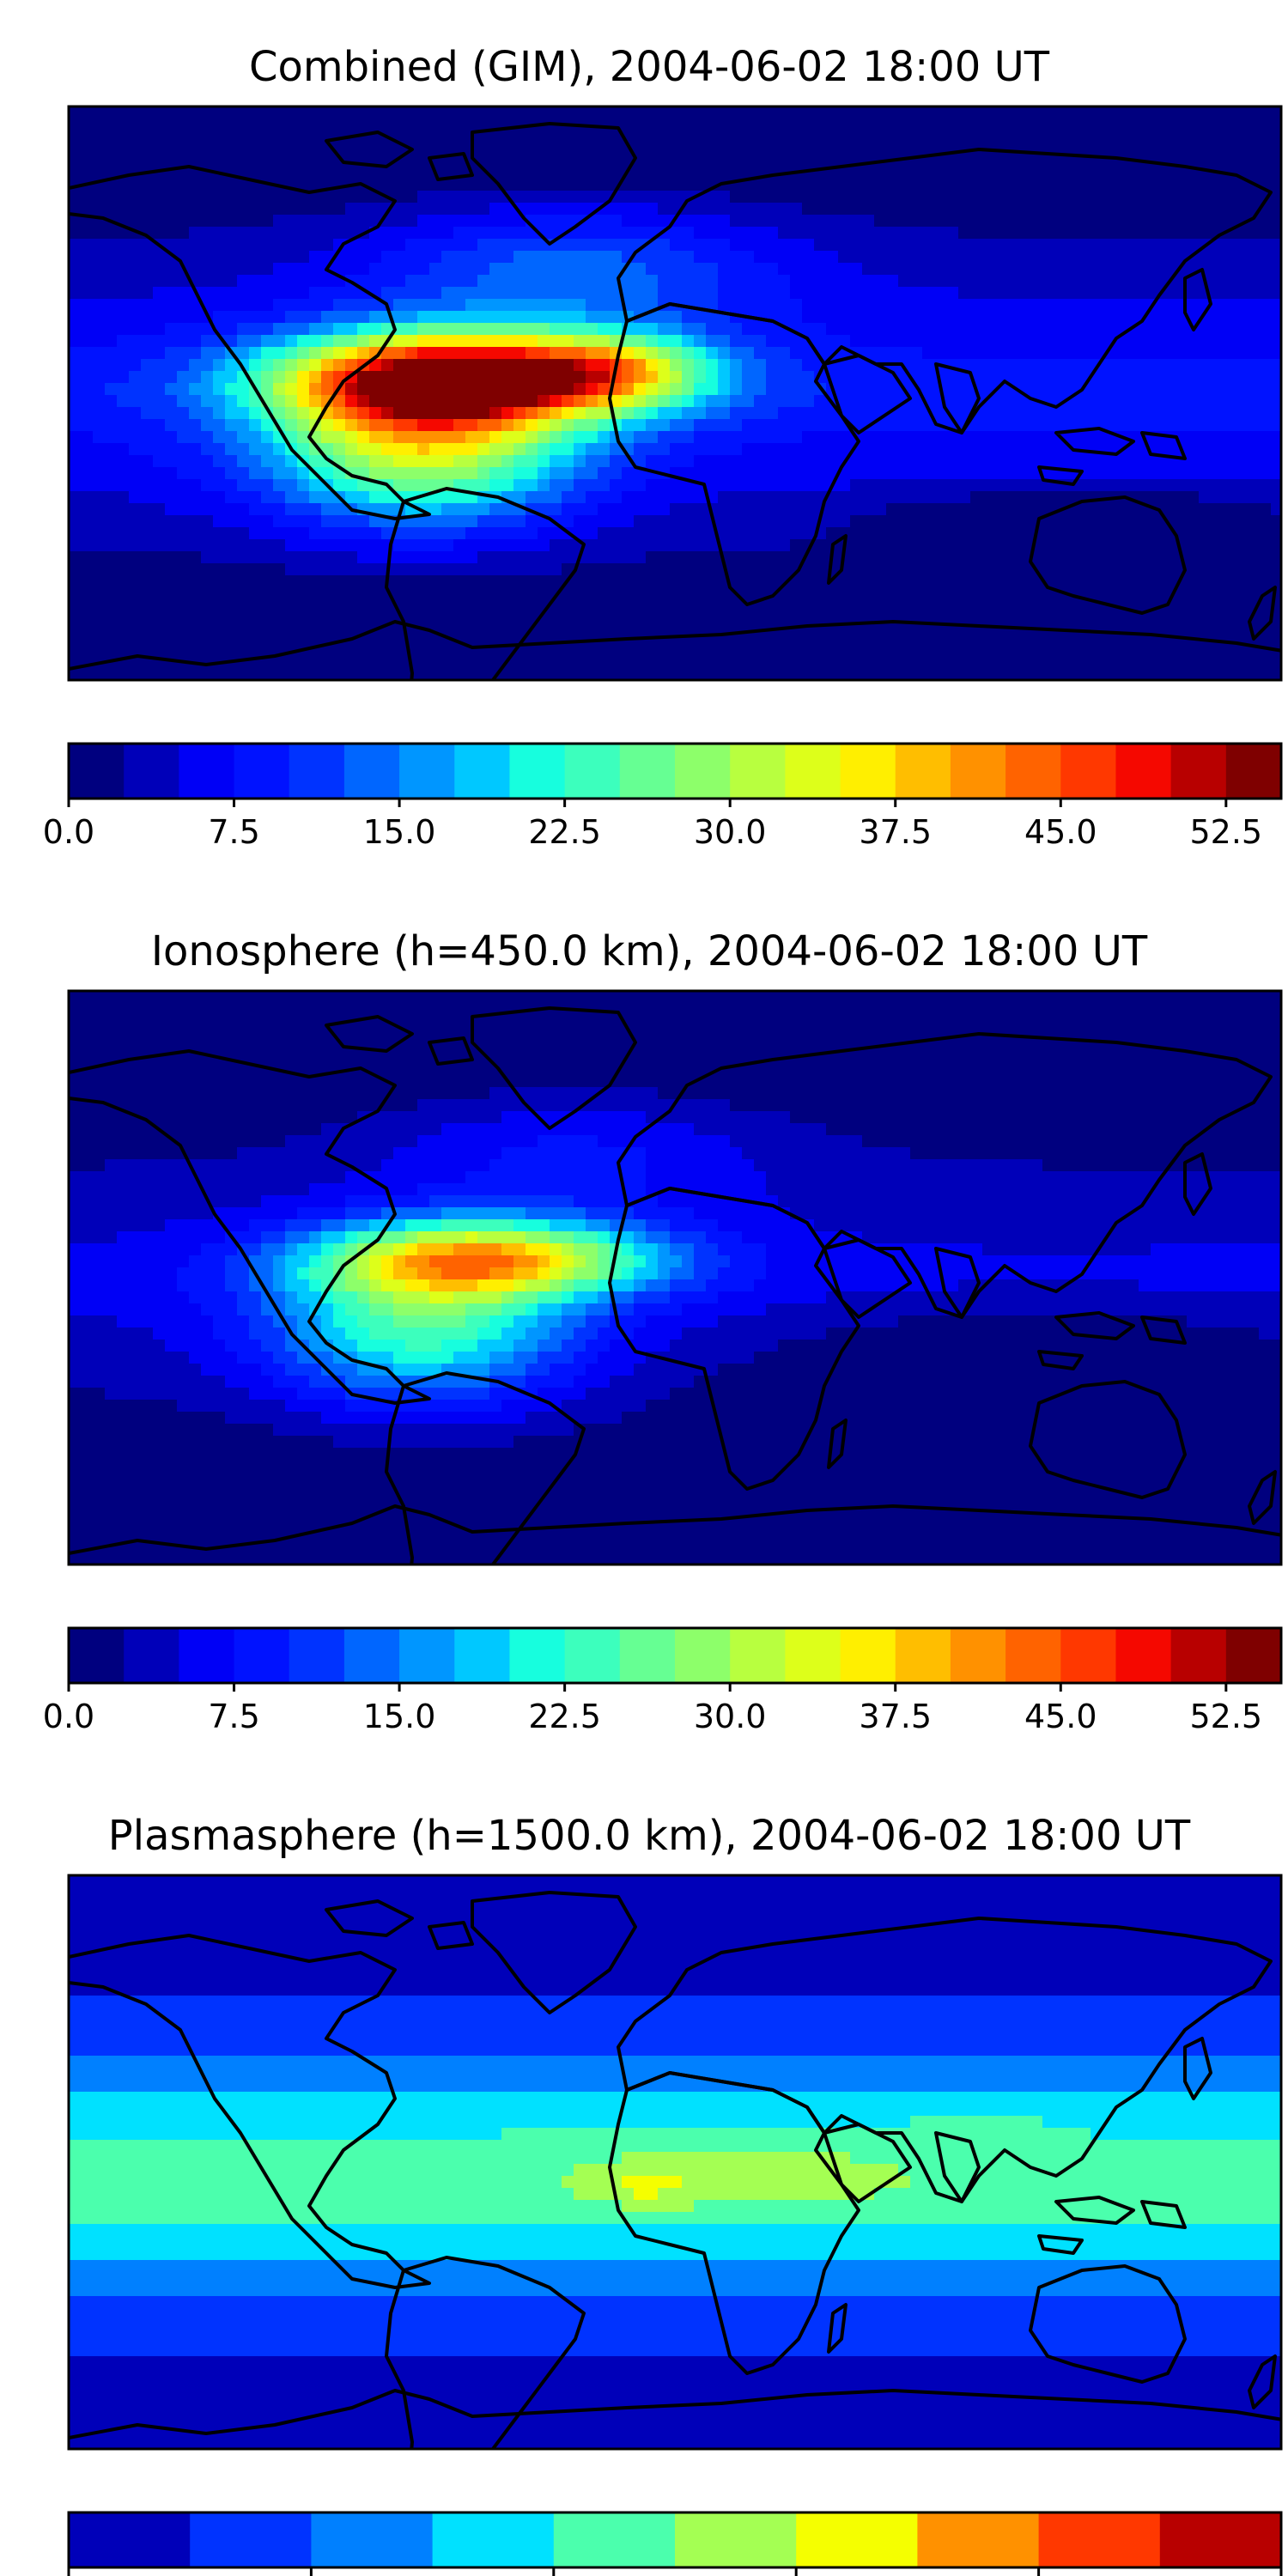 The width and height of the screenshot is (1288, 2576). I want to click on colorbar-segment, so click(262, 771).